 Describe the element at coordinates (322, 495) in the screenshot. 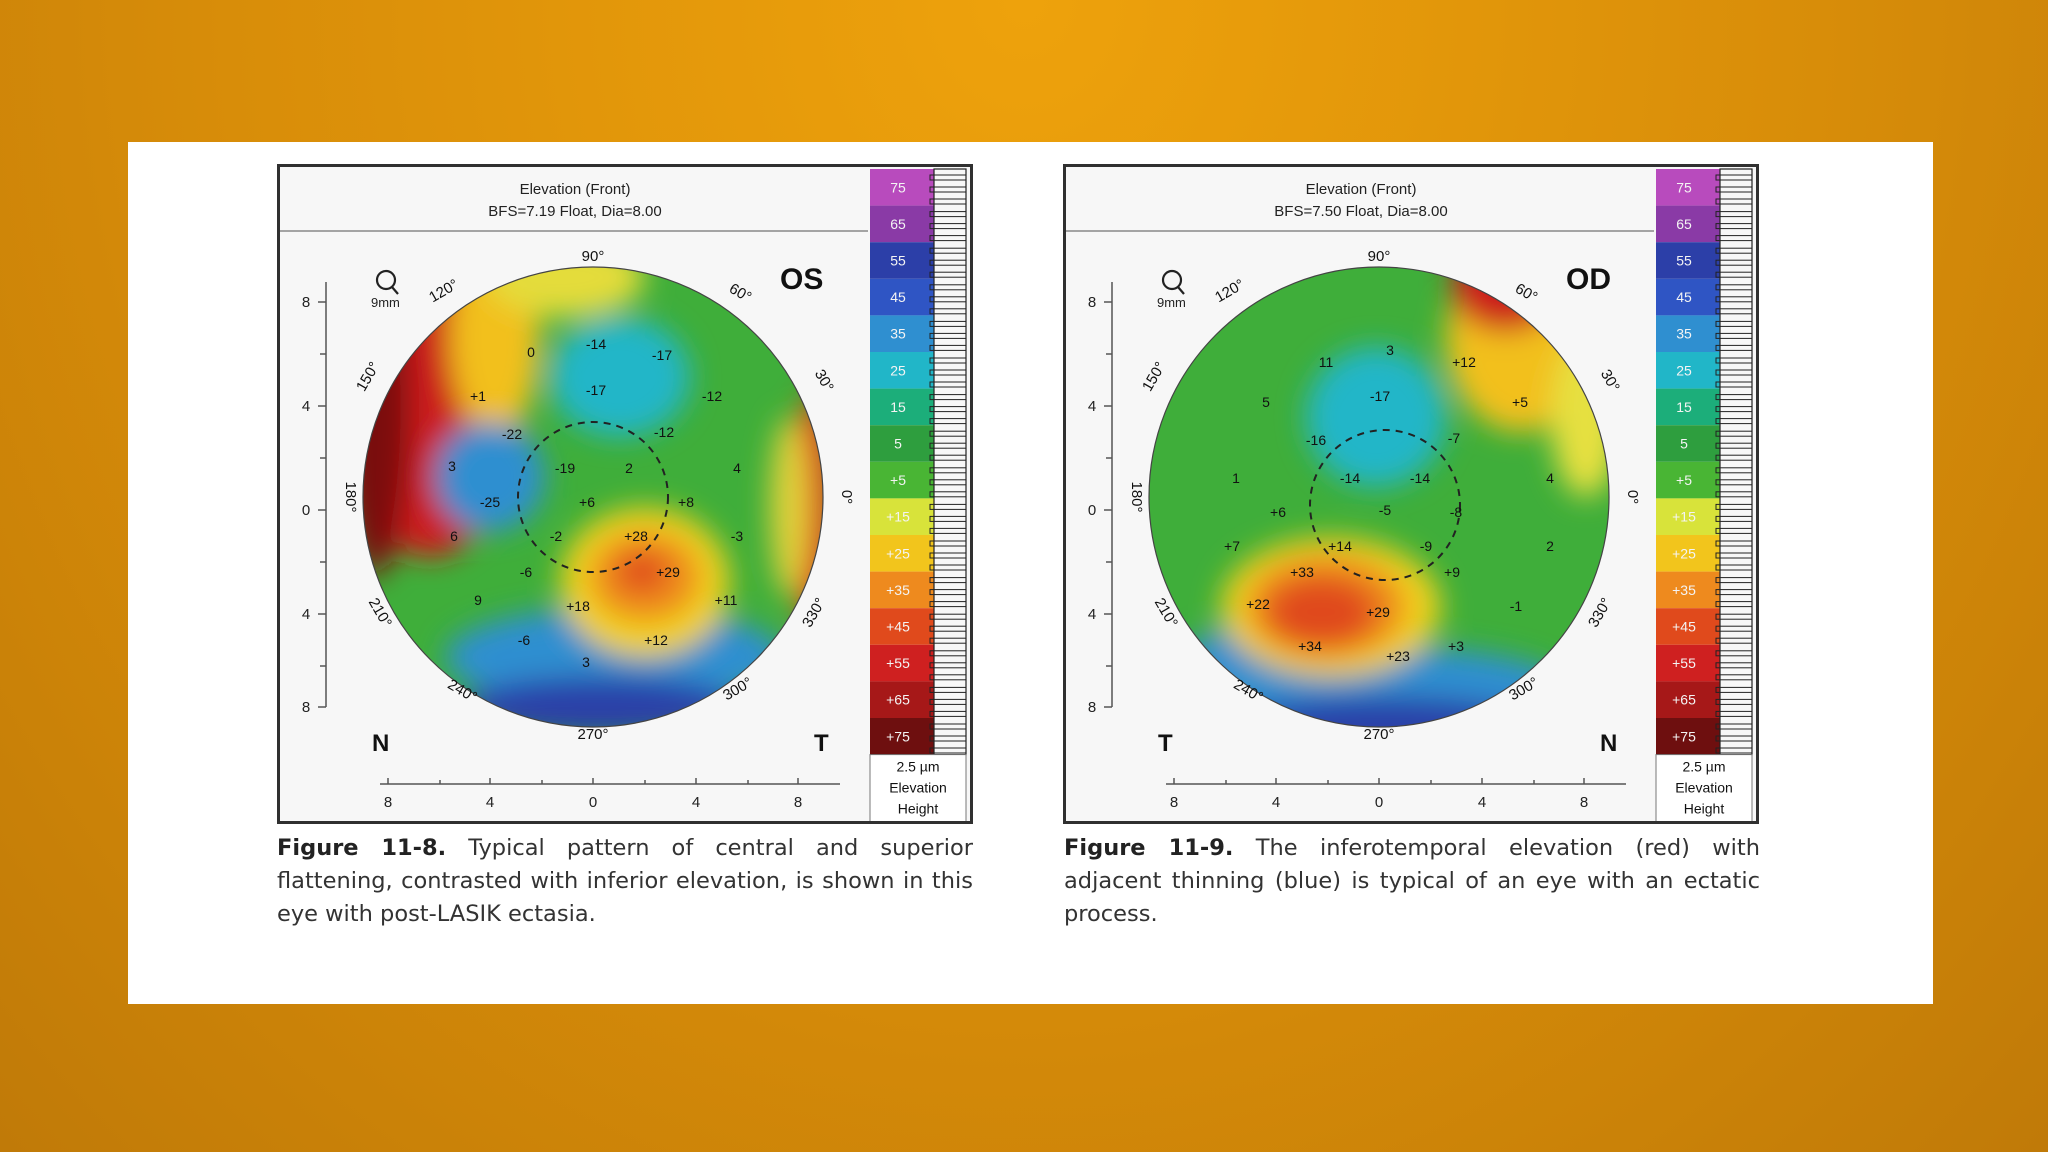

I see `y-axis-ruler` at that location.